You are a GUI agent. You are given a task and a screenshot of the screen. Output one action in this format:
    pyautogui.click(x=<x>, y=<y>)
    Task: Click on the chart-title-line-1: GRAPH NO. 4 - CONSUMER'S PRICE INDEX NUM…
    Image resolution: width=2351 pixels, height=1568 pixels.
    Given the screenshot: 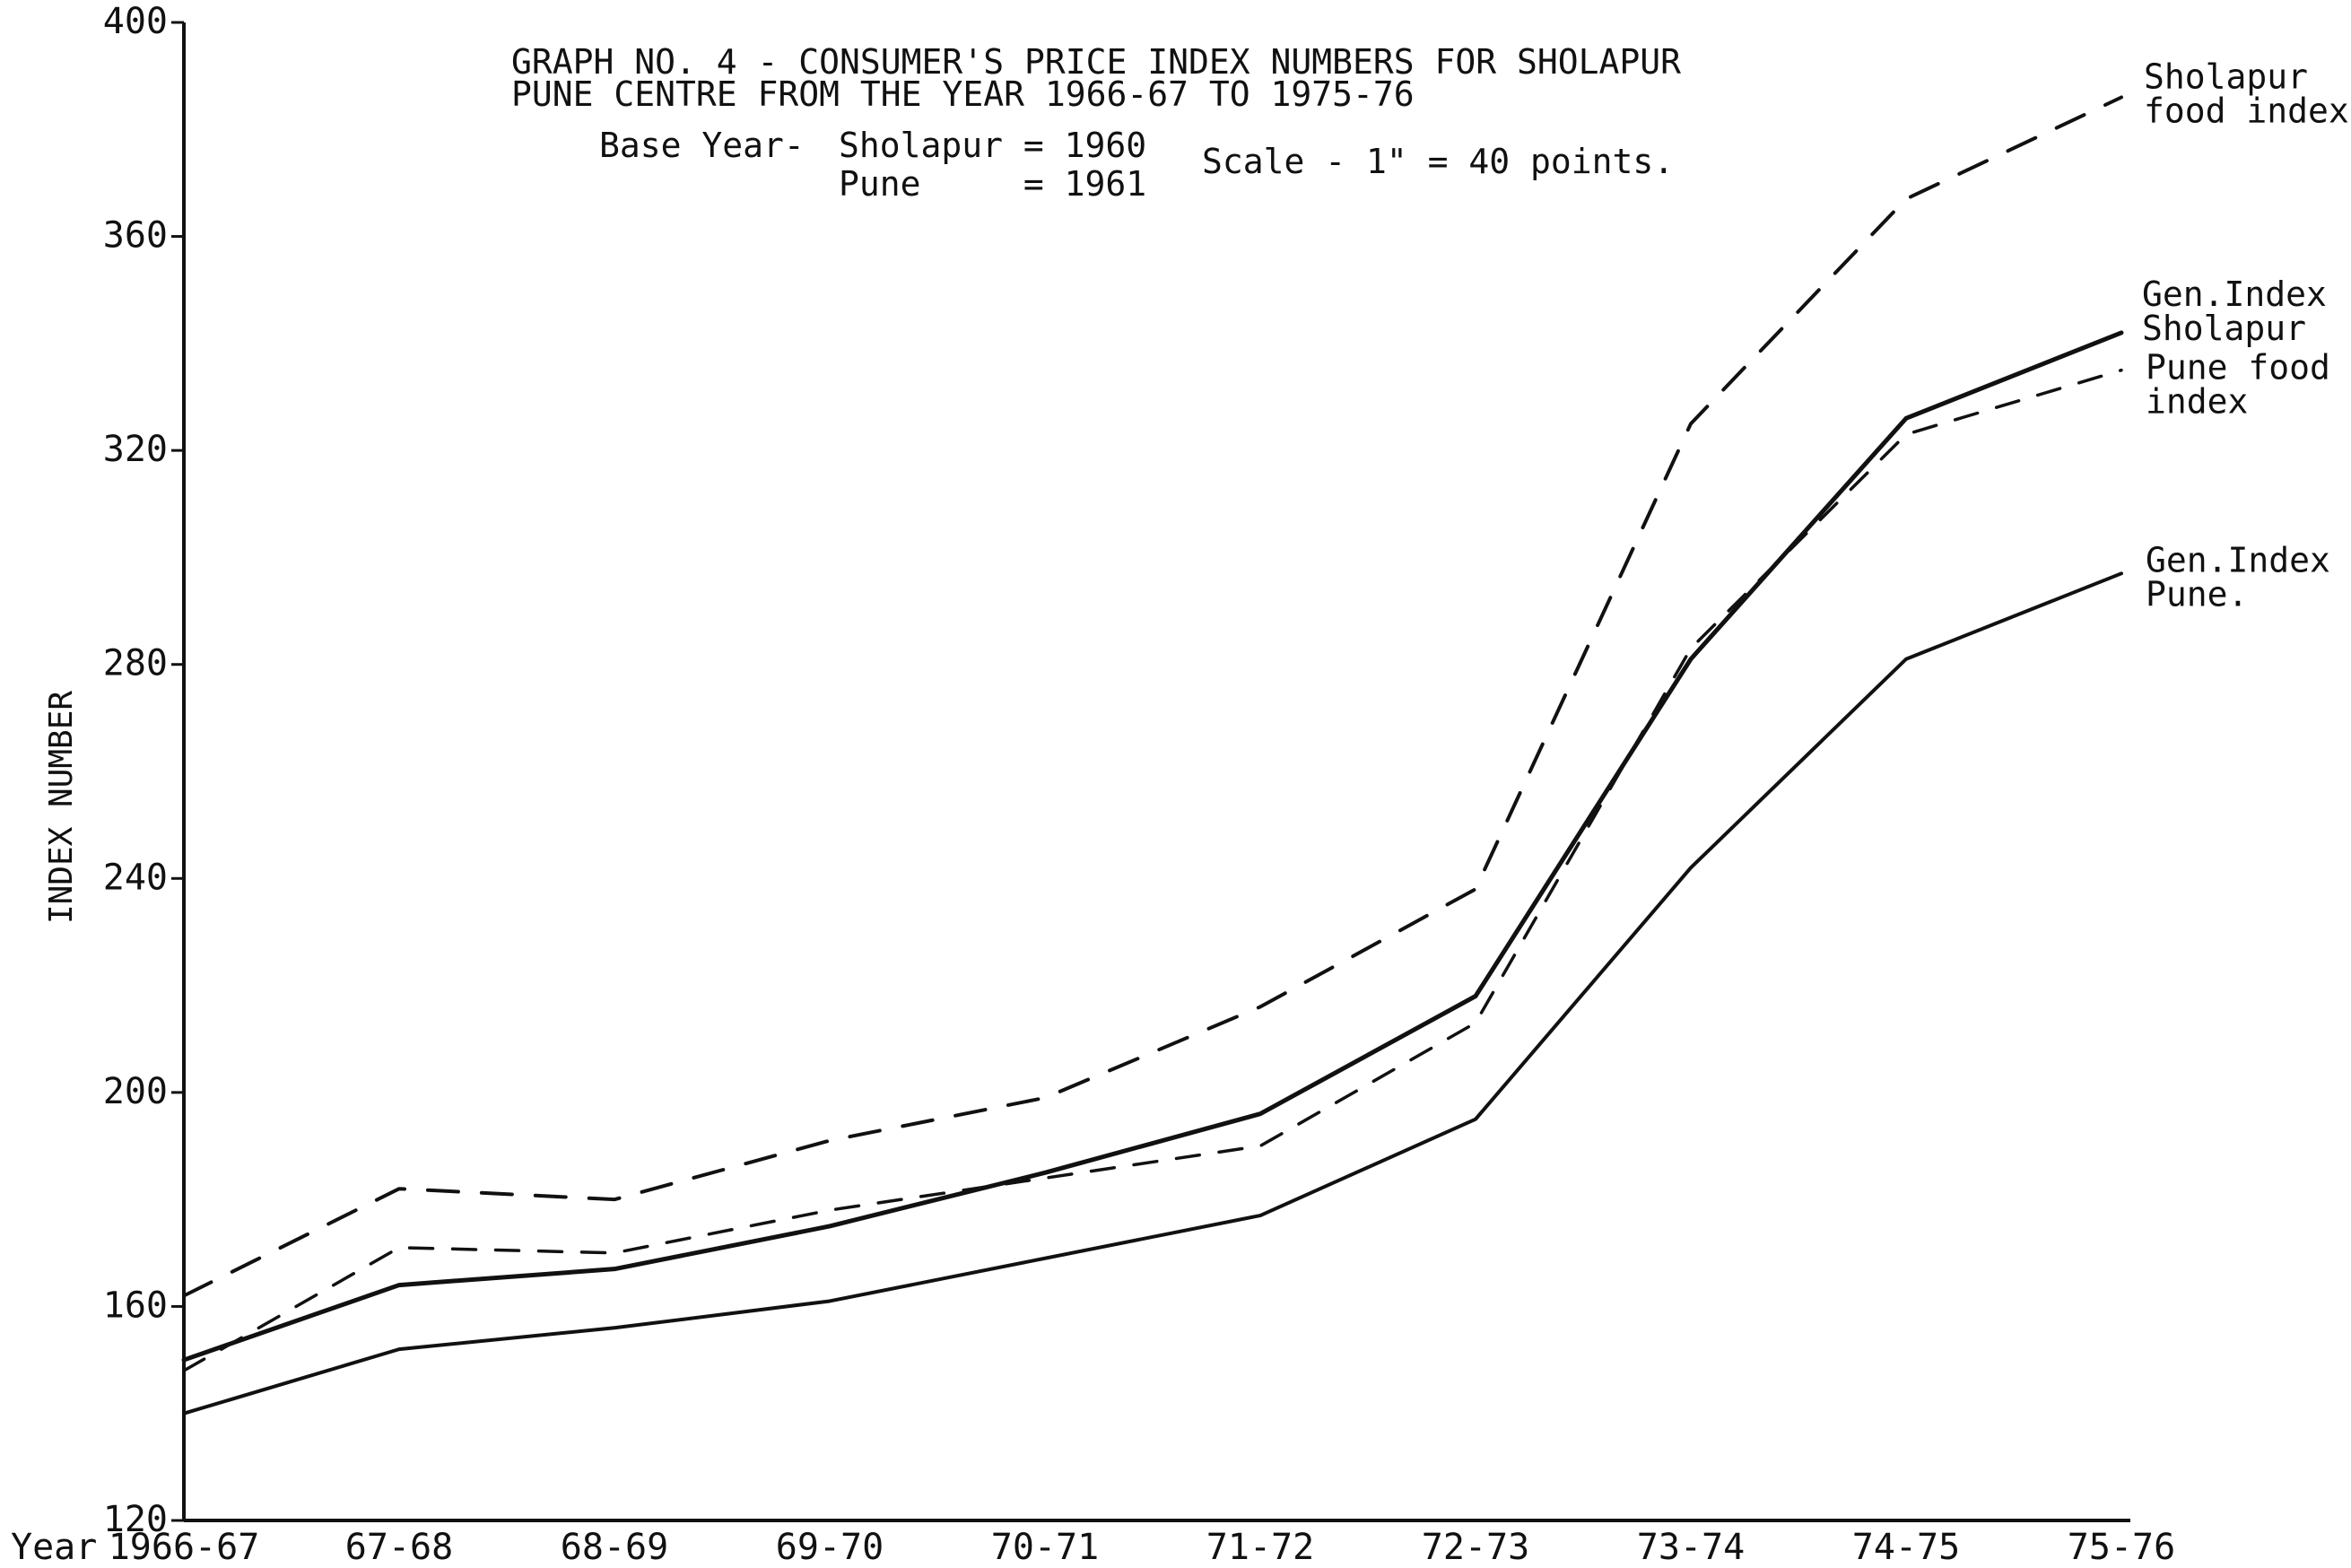 What is the action you would take?
    pyautogui.click(x=1096, y=62)
    